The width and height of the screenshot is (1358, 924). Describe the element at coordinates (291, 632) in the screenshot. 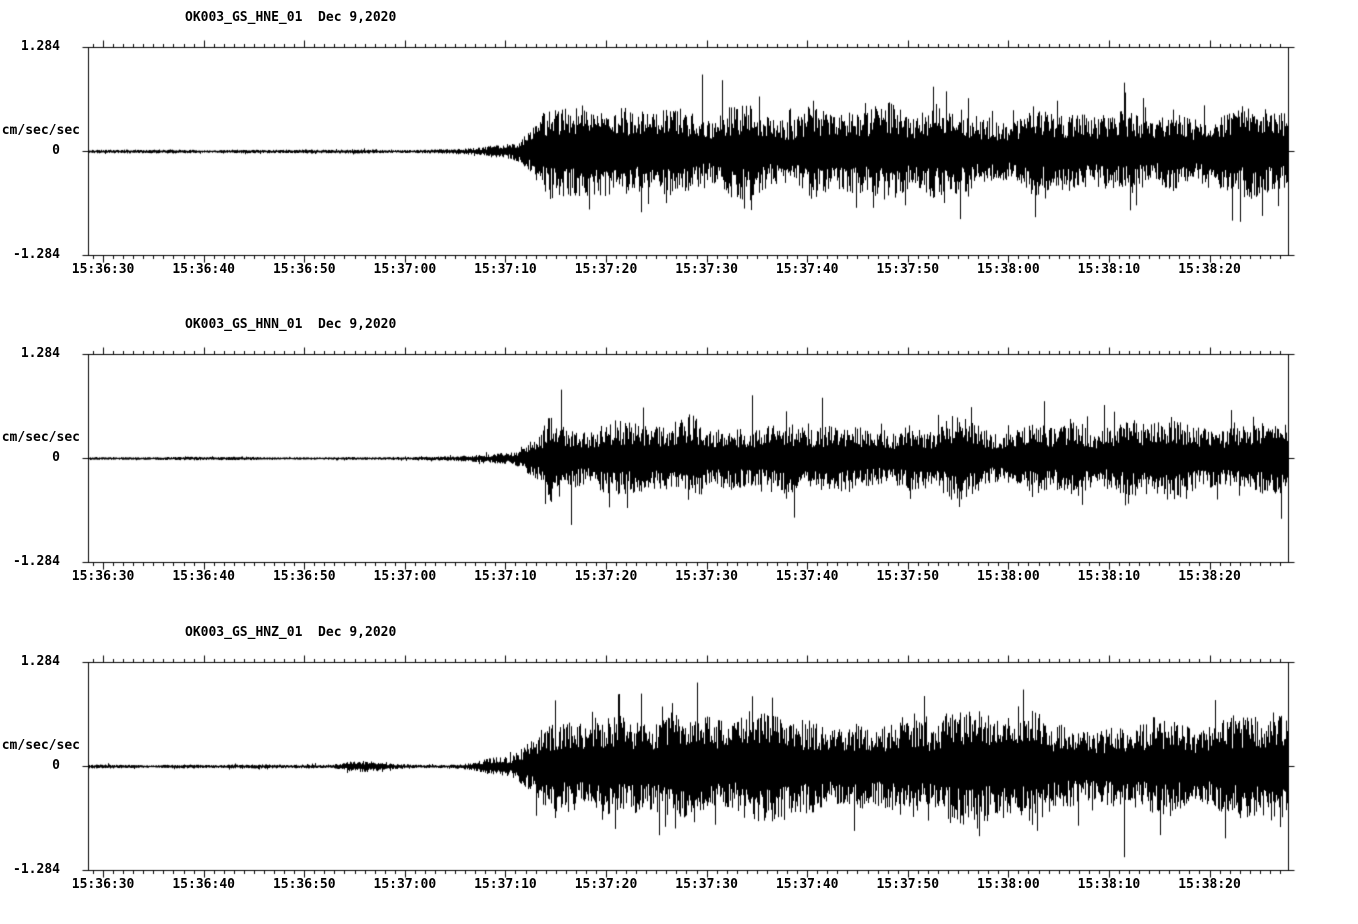

I see `panel-title: OK003_GS_HNZ_01 Dec 9,2020` at that location.